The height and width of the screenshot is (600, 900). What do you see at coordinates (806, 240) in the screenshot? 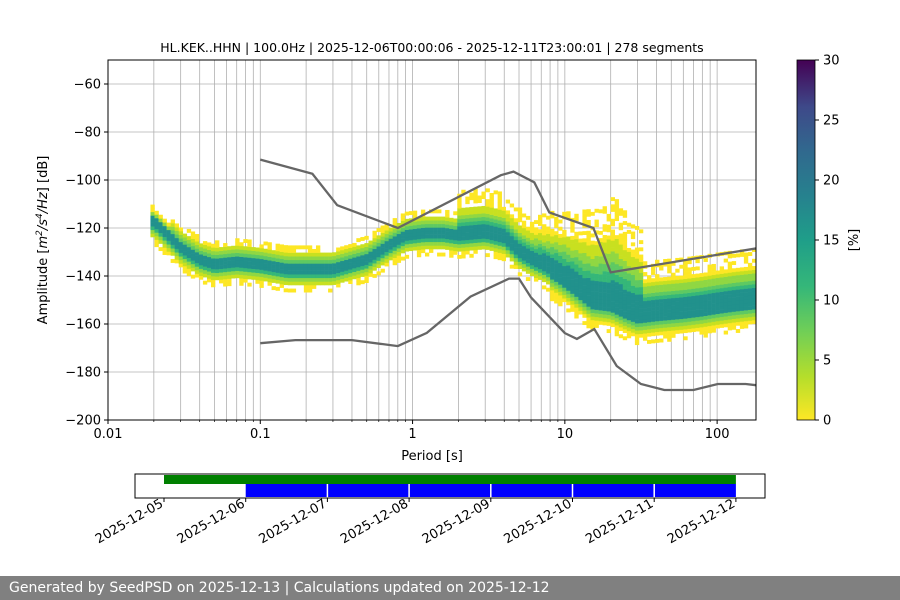
I see `colorbar` at bounding box center [806, 240].